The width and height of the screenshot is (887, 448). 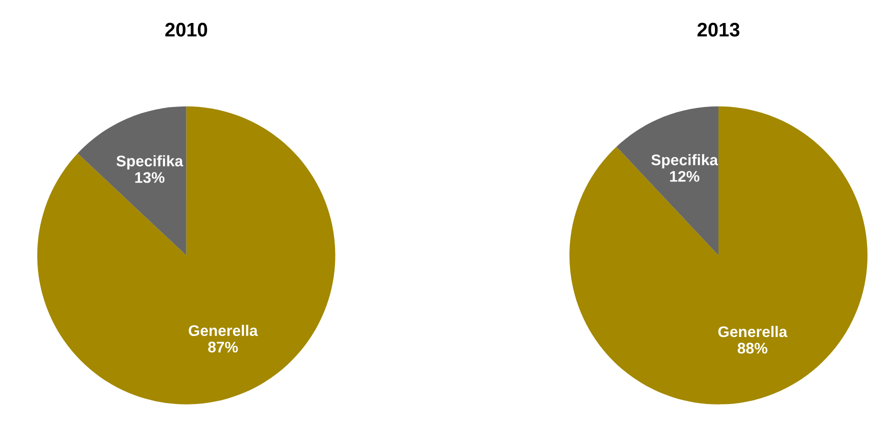 What do you see at coordinates (753, 348) in the screenshot?
I see `data-label: 88%` at bounding box center [753, 348].